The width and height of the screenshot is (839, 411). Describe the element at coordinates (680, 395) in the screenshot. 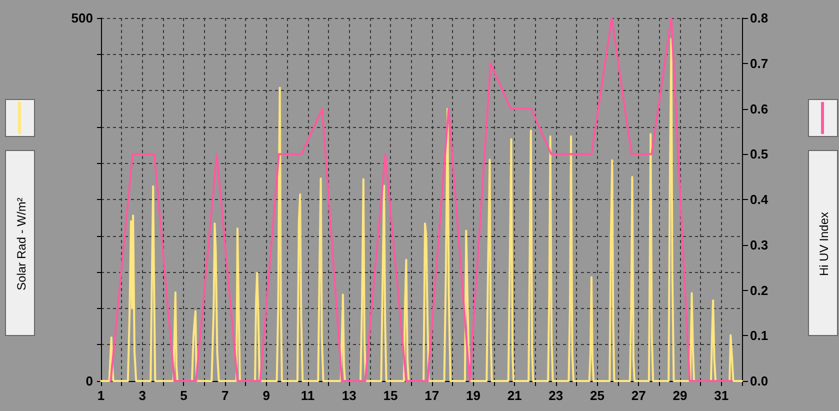

I see `x-tick-label: 29` at that location.